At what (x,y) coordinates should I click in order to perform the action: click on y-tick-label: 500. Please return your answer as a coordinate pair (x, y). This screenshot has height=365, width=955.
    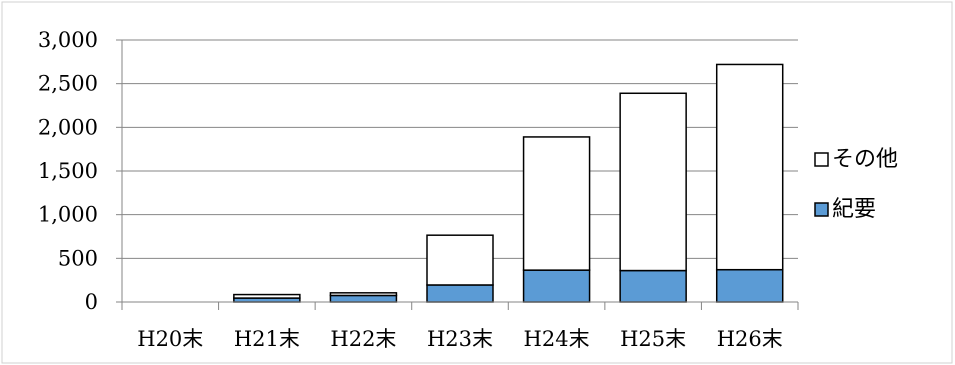
    Looking at the image, I should click on (78, 258).